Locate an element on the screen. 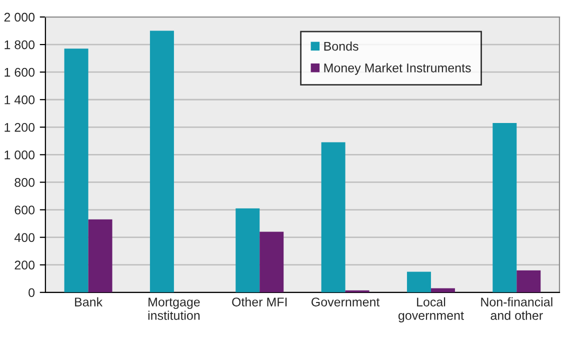 The height and width of the screenshot is (340, 568). legend-label: Money Market Instruments is located at coordinates (397, 69).